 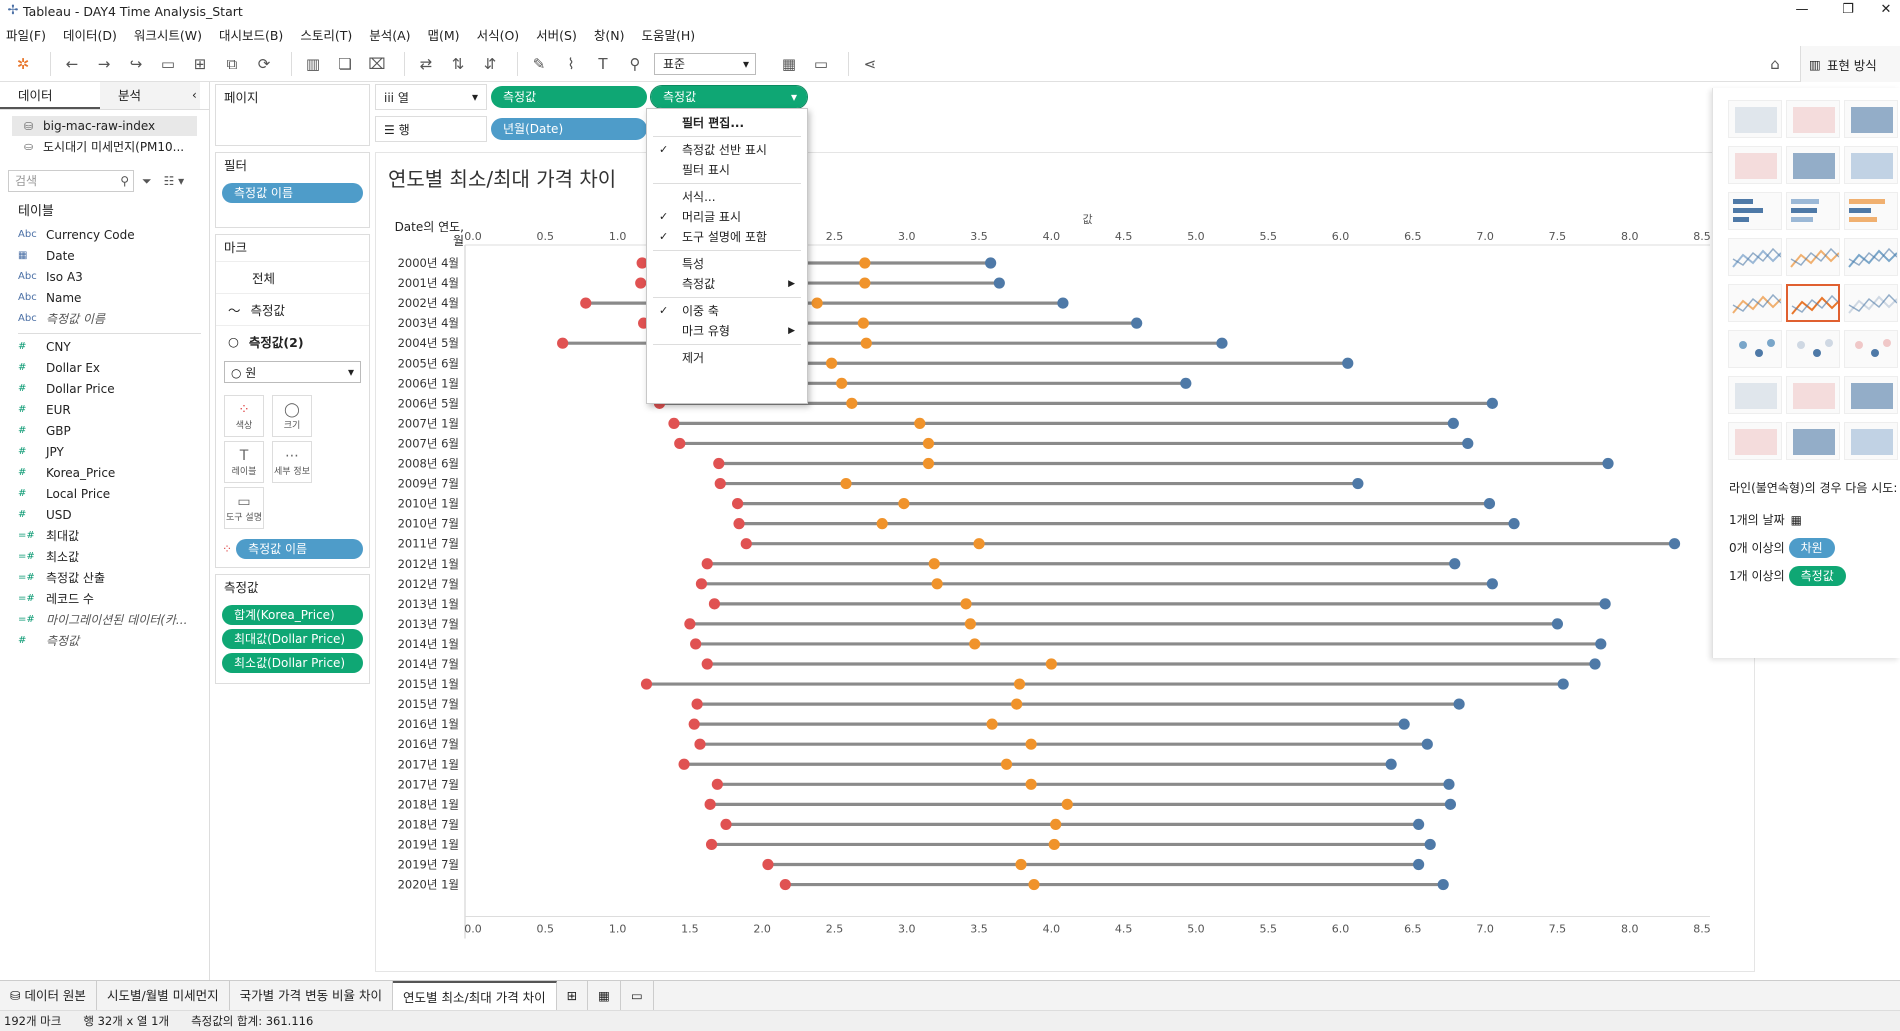 What do you see at coordinates (104, 598) in the screenshot?
I see `field-item: =# 레코드 수` at bounding box center [104, 598].